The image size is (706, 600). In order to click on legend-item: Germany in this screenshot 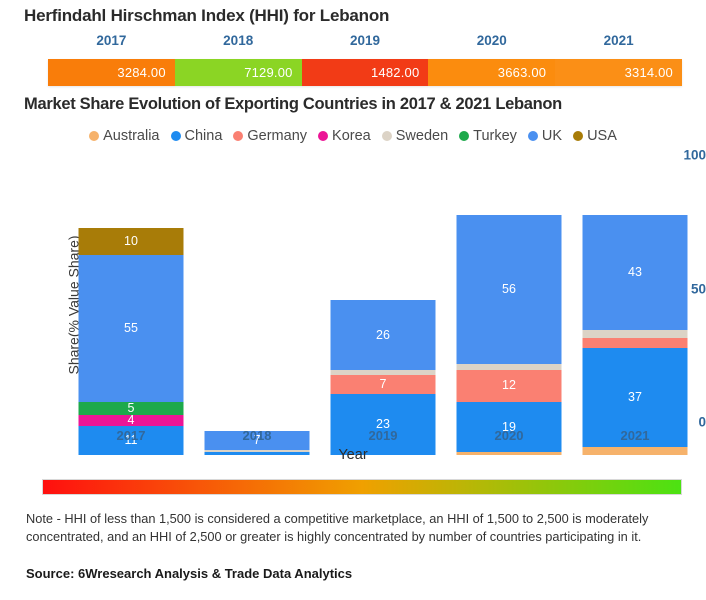, I will do `click(270, 136)`.